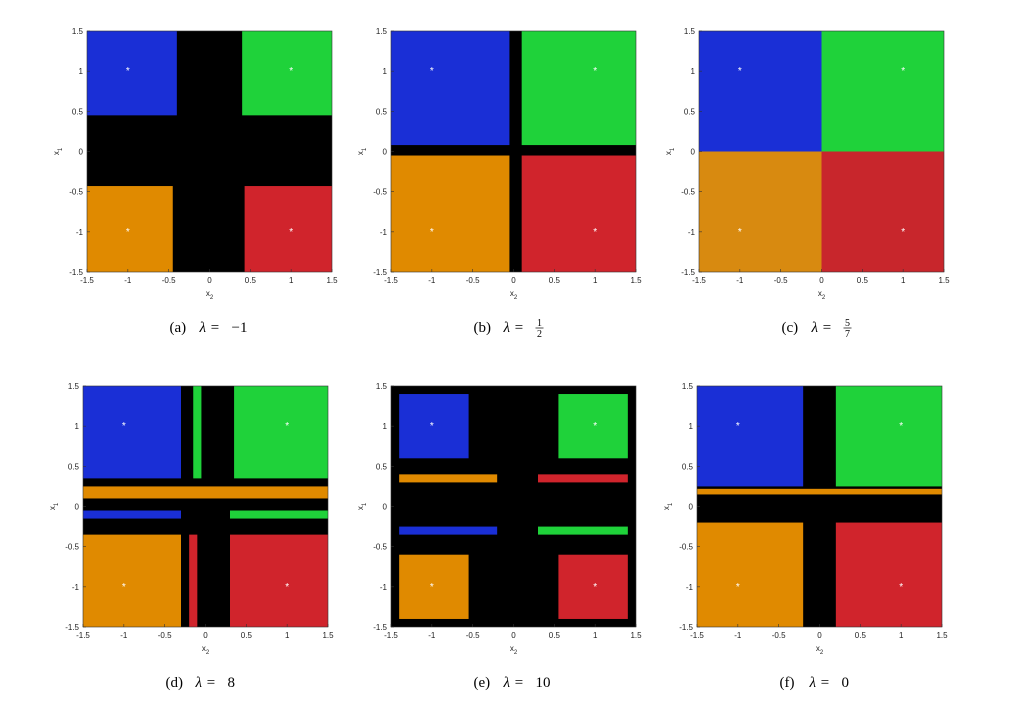  What do you see at coordinates (483, 328) in the screenshot?
I see `caption-label: (b)` at bounding box center [483, 328].